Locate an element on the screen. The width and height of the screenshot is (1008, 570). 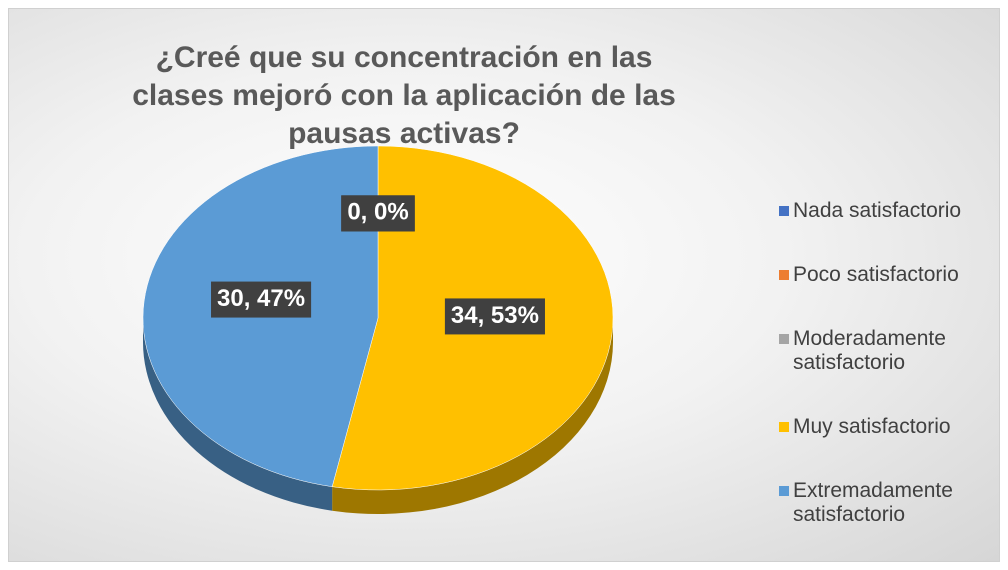
legend-item: Extremadamente satisfactorio is located at coordinates (893, 503).